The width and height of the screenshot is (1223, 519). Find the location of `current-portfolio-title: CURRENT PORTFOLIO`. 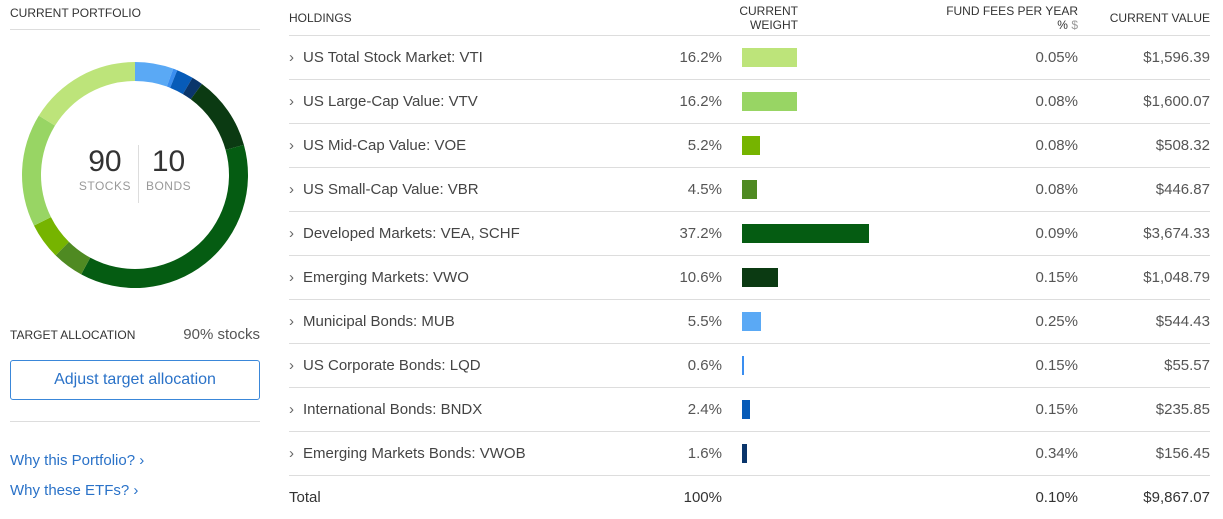

current-portfolio-title: CURRENT PORTFOLIO is located at coordinates (135, 15).